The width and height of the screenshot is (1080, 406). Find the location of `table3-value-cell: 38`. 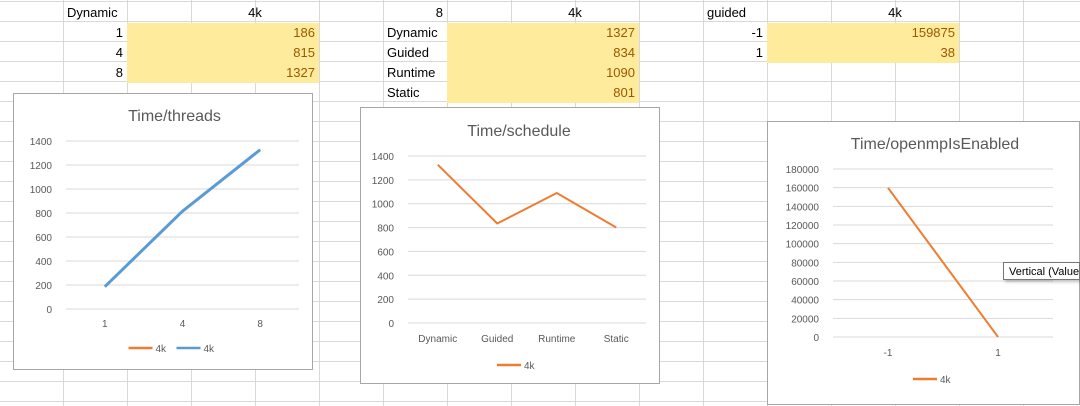

table3-value-cell: 38 is located at coordinates (863, 53).